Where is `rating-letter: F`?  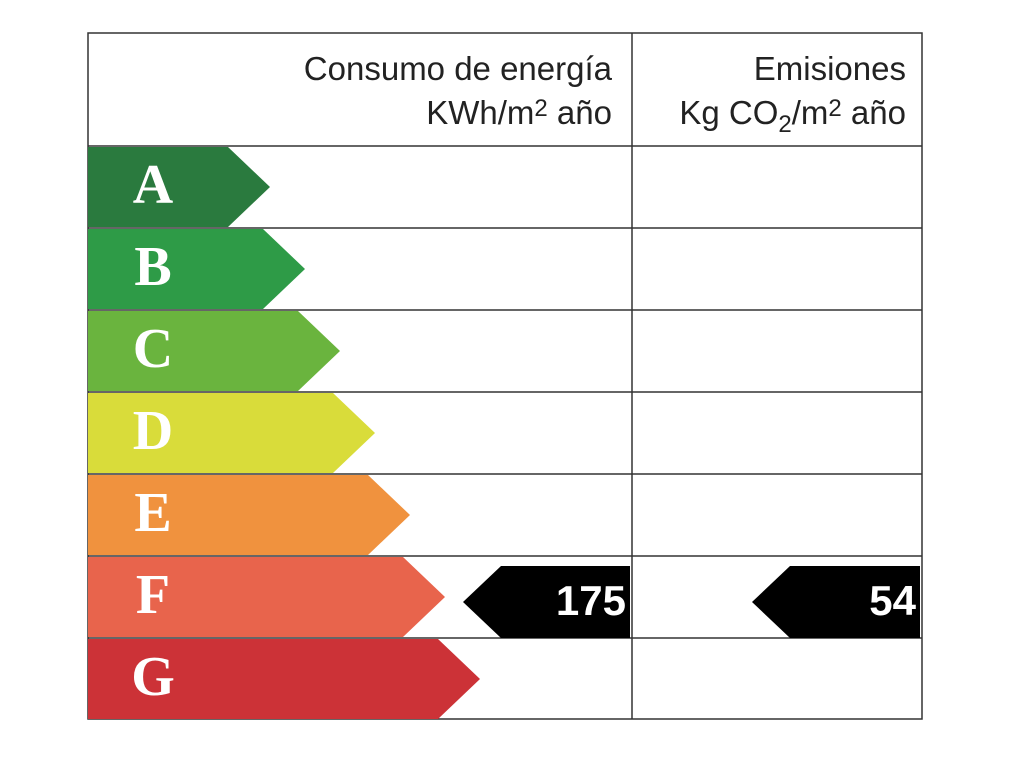 rating-letter: F is located at coordinates (153, 595).